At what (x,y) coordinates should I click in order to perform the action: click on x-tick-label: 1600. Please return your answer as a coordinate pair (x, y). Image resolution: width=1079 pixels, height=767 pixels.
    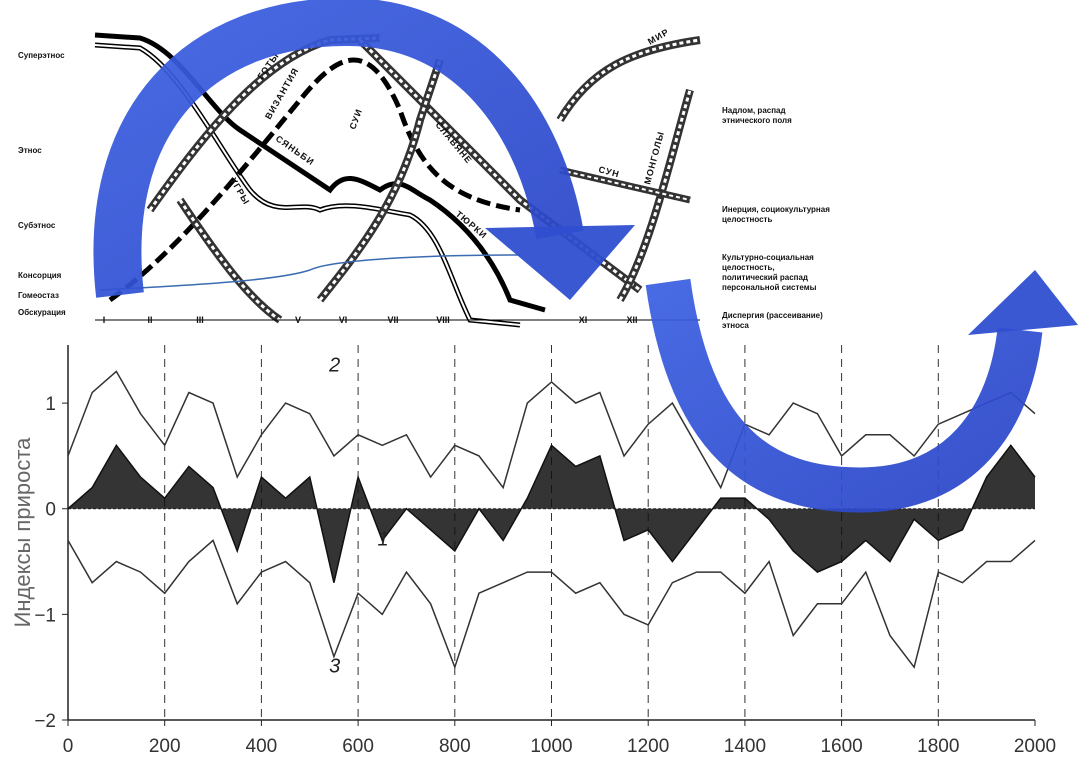
    Looking at the image, I should click on (841, 746).